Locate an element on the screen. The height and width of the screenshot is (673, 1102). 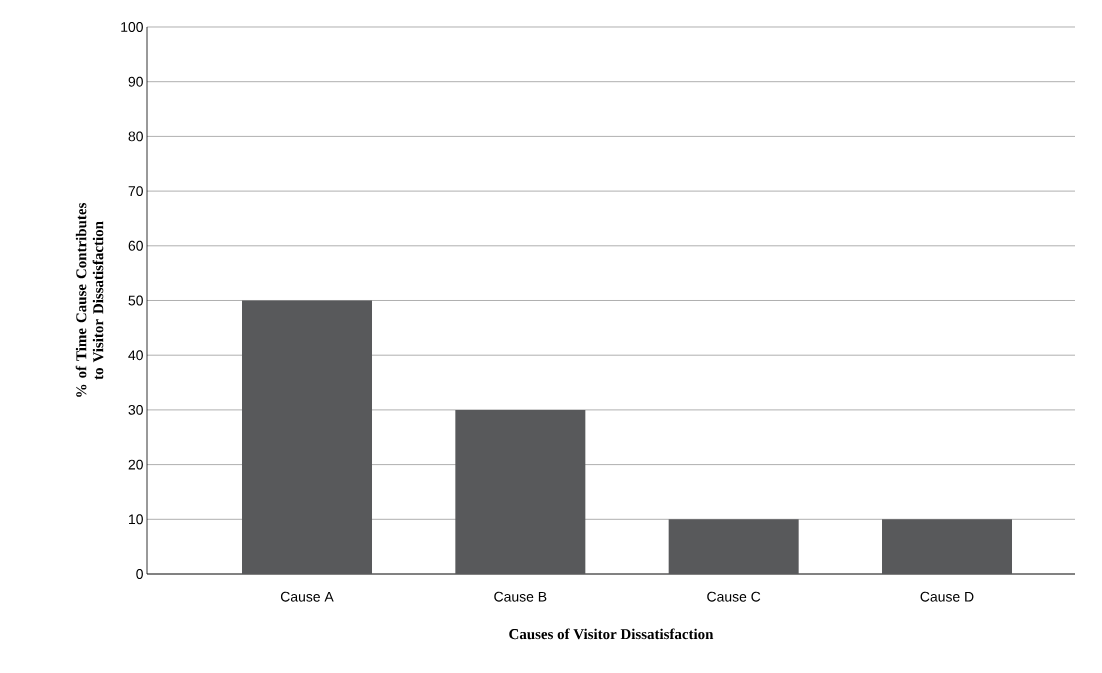
y-tick-label: 50 is located at coordinates (135, 300).